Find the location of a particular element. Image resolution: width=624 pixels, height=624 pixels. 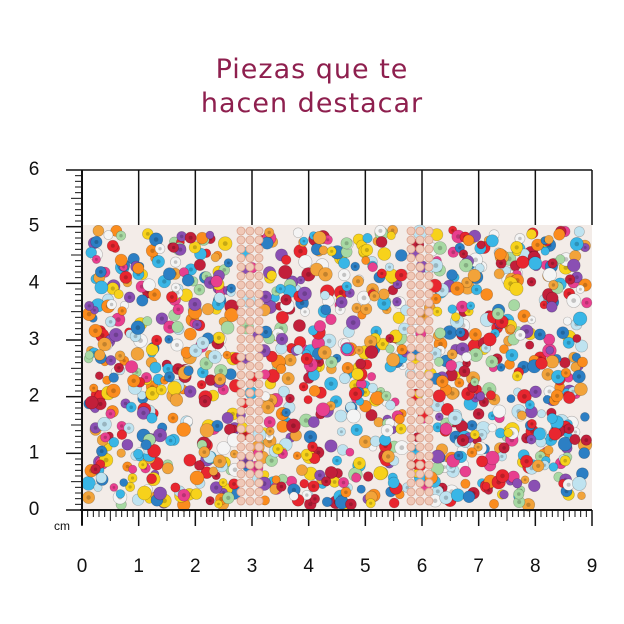

y-ruler-label: 0 is located at coordinates (34, 509).